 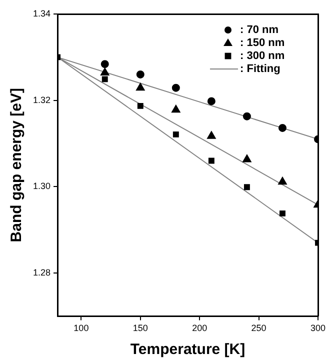 I want to click on legend-label: : Fitting, so click(x=260, y=69).